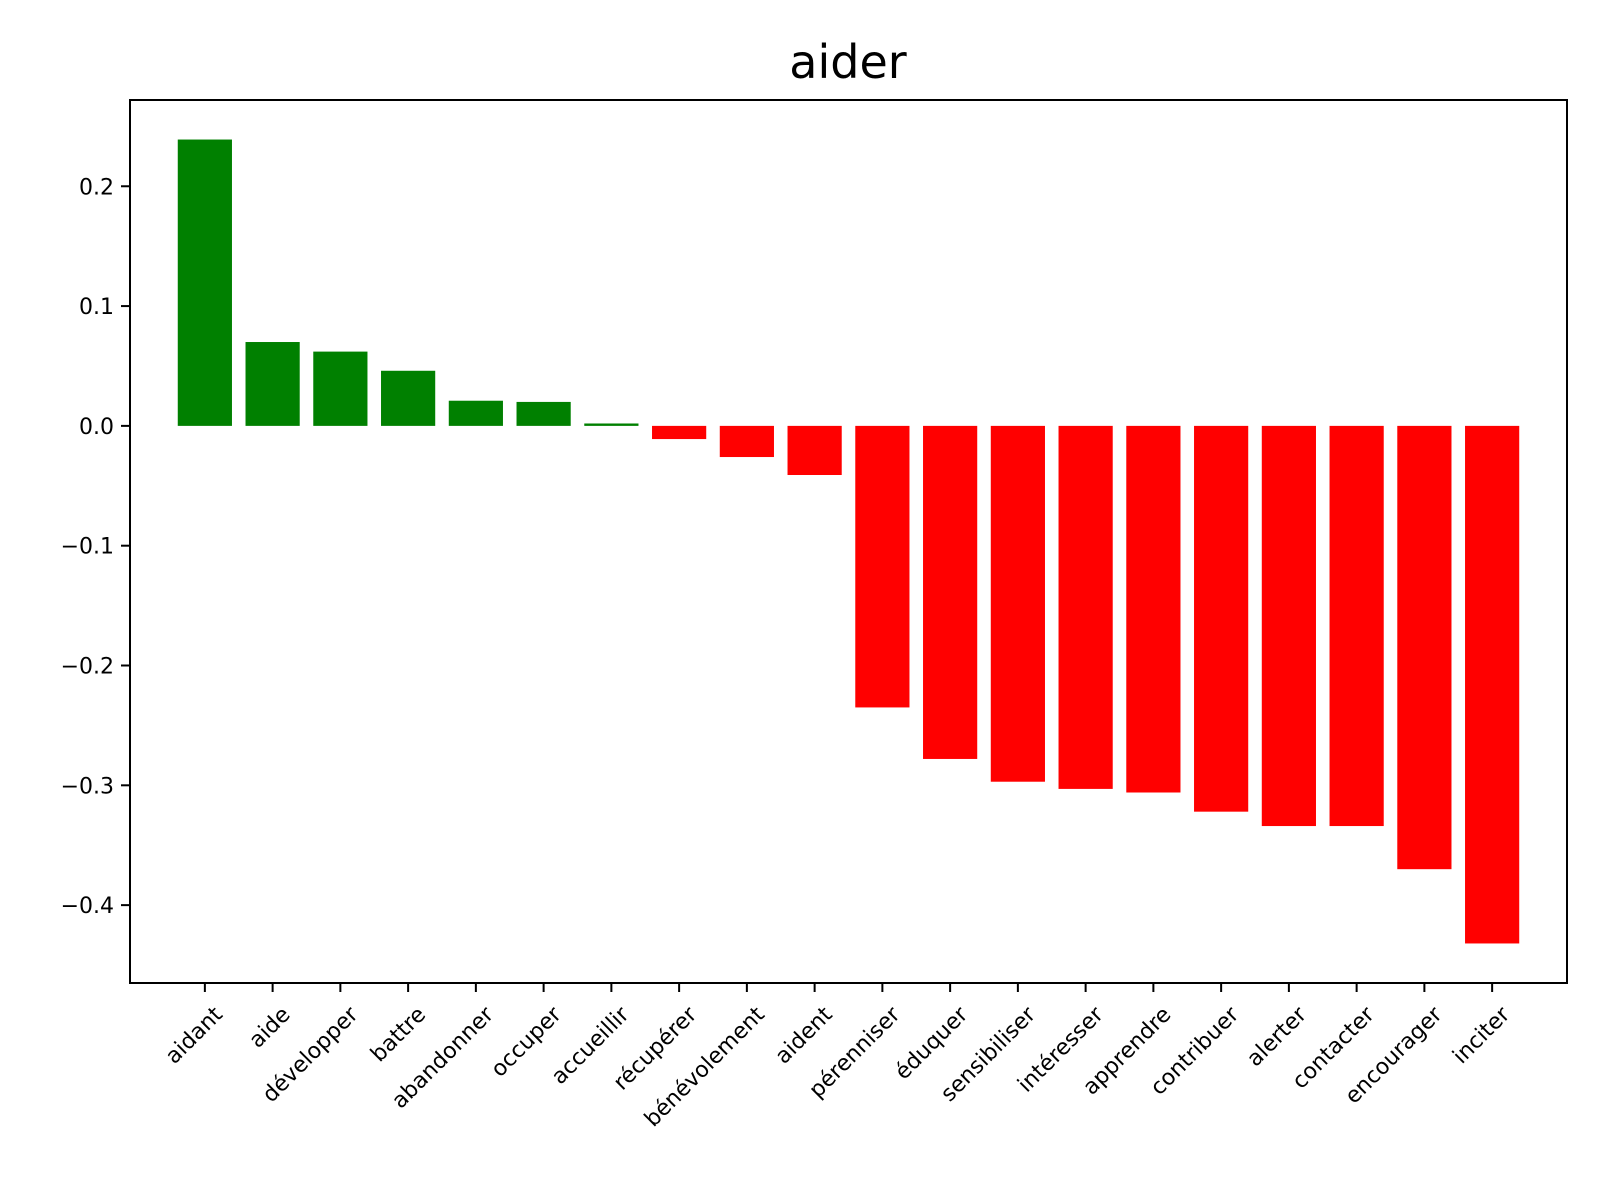  I want to click on x-tick-label: aidant, so click(194, 1035).